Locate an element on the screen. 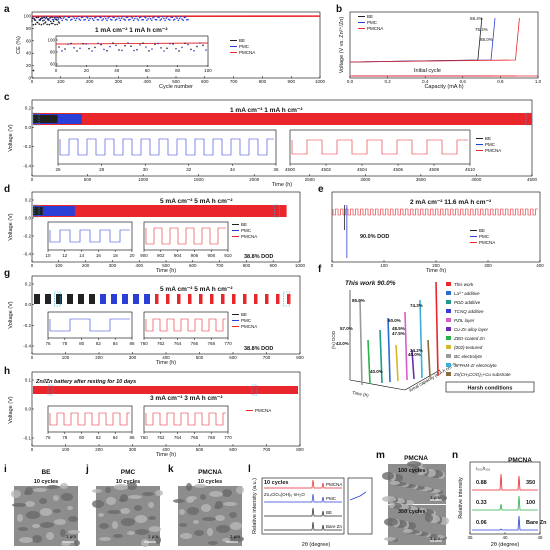 The height and width of the screenshot is (550, 550). inset-c-left is located at coordinates (167, 147).